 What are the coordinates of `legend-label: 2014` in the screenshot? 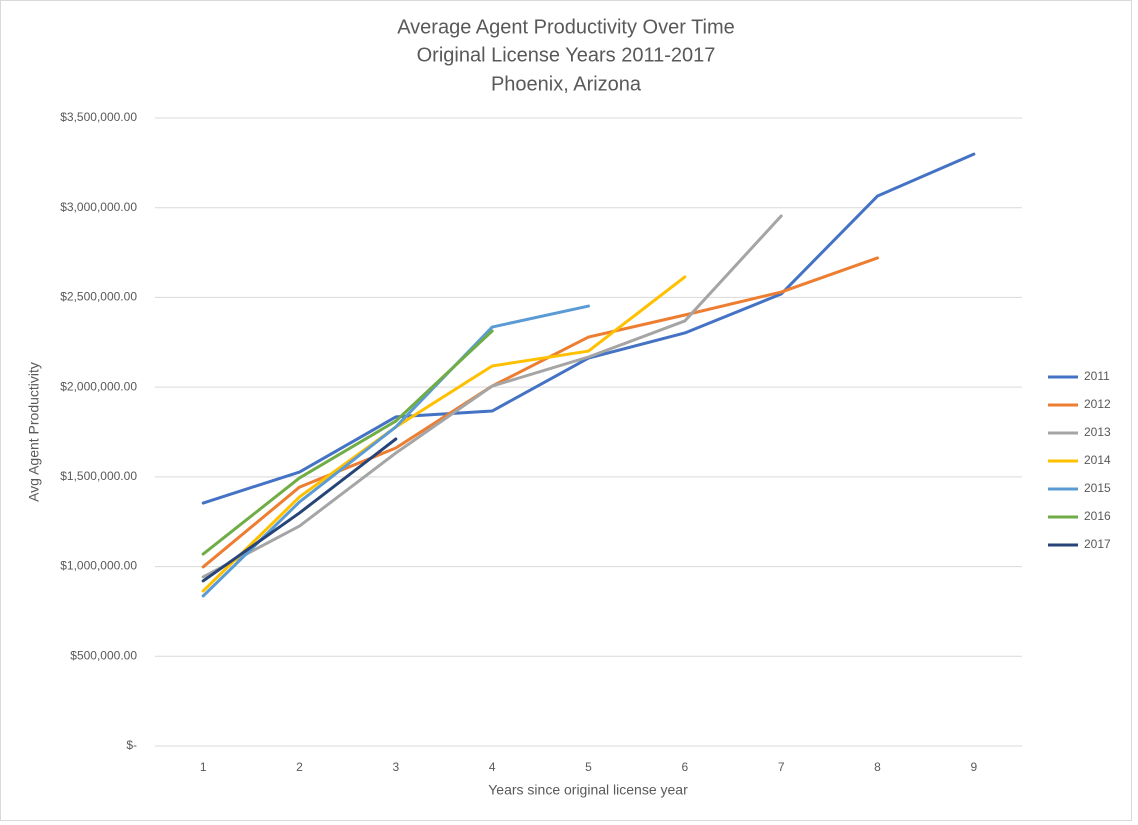 It's located at (1097, 460).